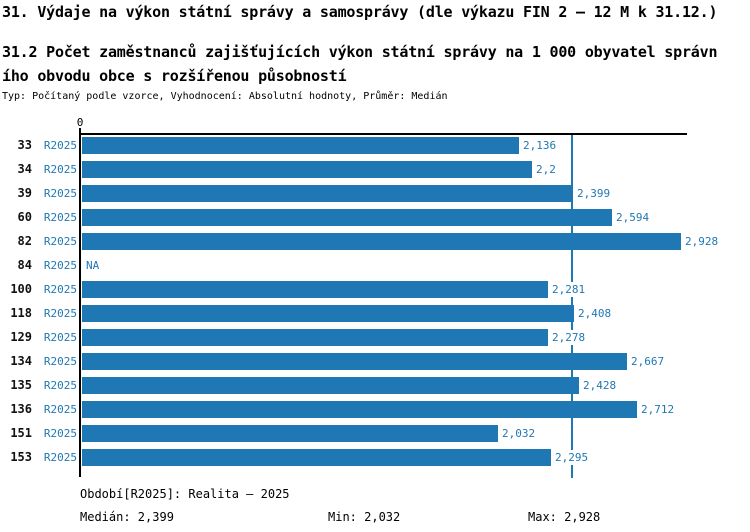 Image resolution: width=750 pixels, height=532 pixels. I want to click on chart-row: 33 R2025 2,136, so click(375, 149).